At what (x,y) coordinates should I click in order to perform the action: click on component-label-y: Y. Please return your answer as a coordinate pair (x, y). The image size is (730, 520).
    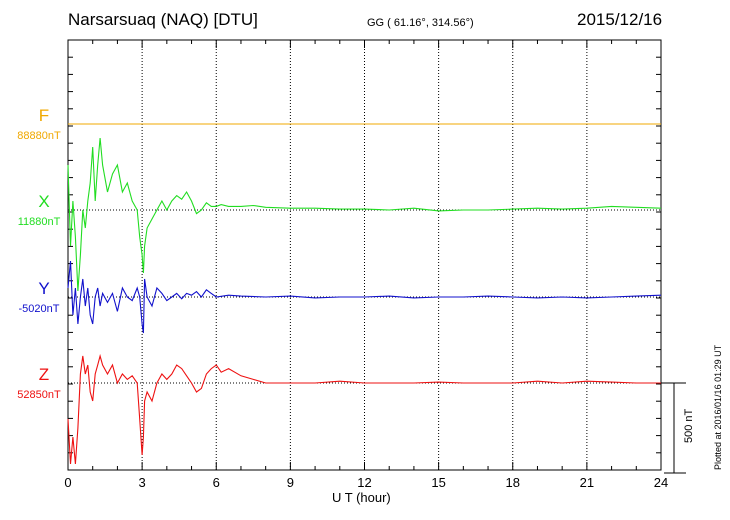
    Looking at the image, I should click on (44, 288).